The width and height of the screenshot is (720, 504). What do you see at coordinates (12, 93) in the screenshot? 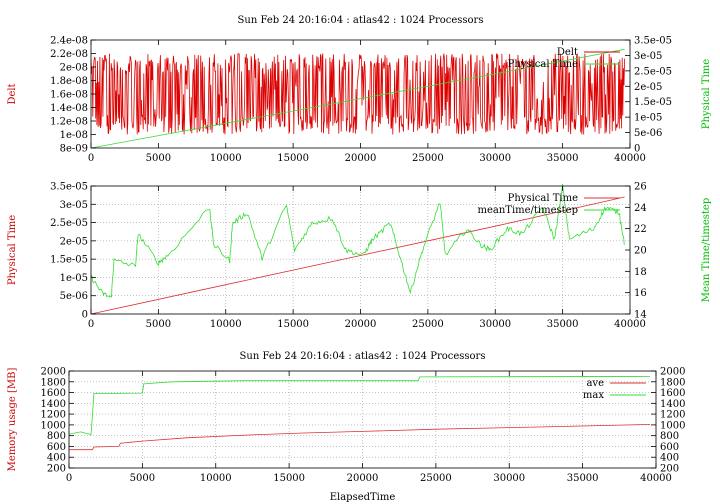
I see `y-axis-label: Delt` at bounding box center [12, 93].